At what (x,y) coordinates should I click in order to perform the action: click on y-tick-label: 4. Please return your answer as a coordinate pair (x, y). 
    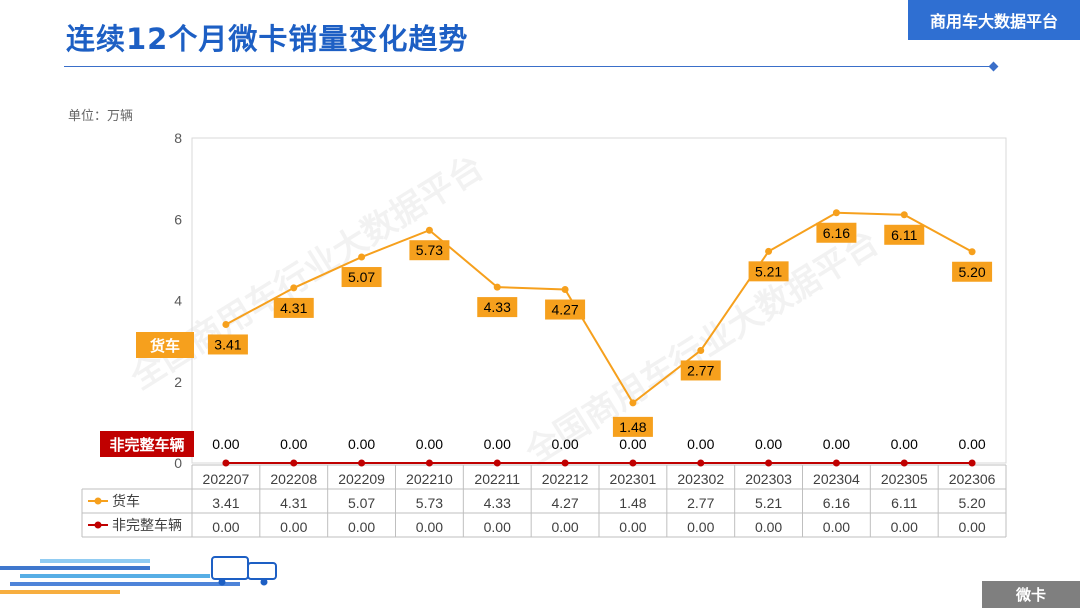
    Looking at the image, I should click on (178, 301).